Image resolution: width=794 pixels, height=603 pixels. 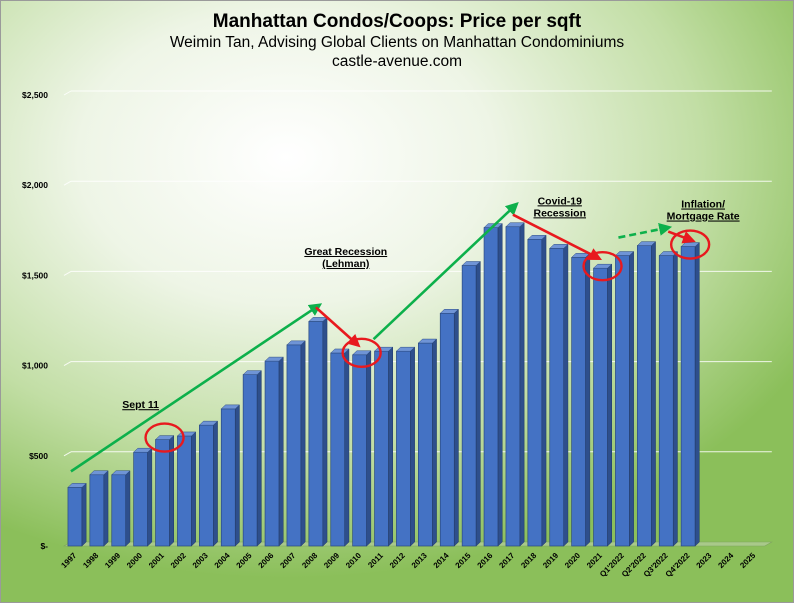 What do you see at coordinates (90, 560) in the screenshot?
I see `x-tick-label: 1998` at bounding box center [90, 560].